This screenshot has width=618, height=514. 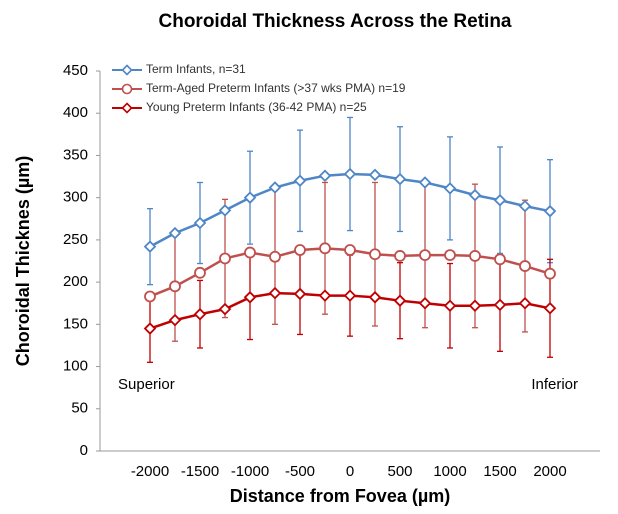 What do you see at coordinates (75, 70) in the screenshot?
I see `y-tick-label: 450` at bounding box center [75, 70].